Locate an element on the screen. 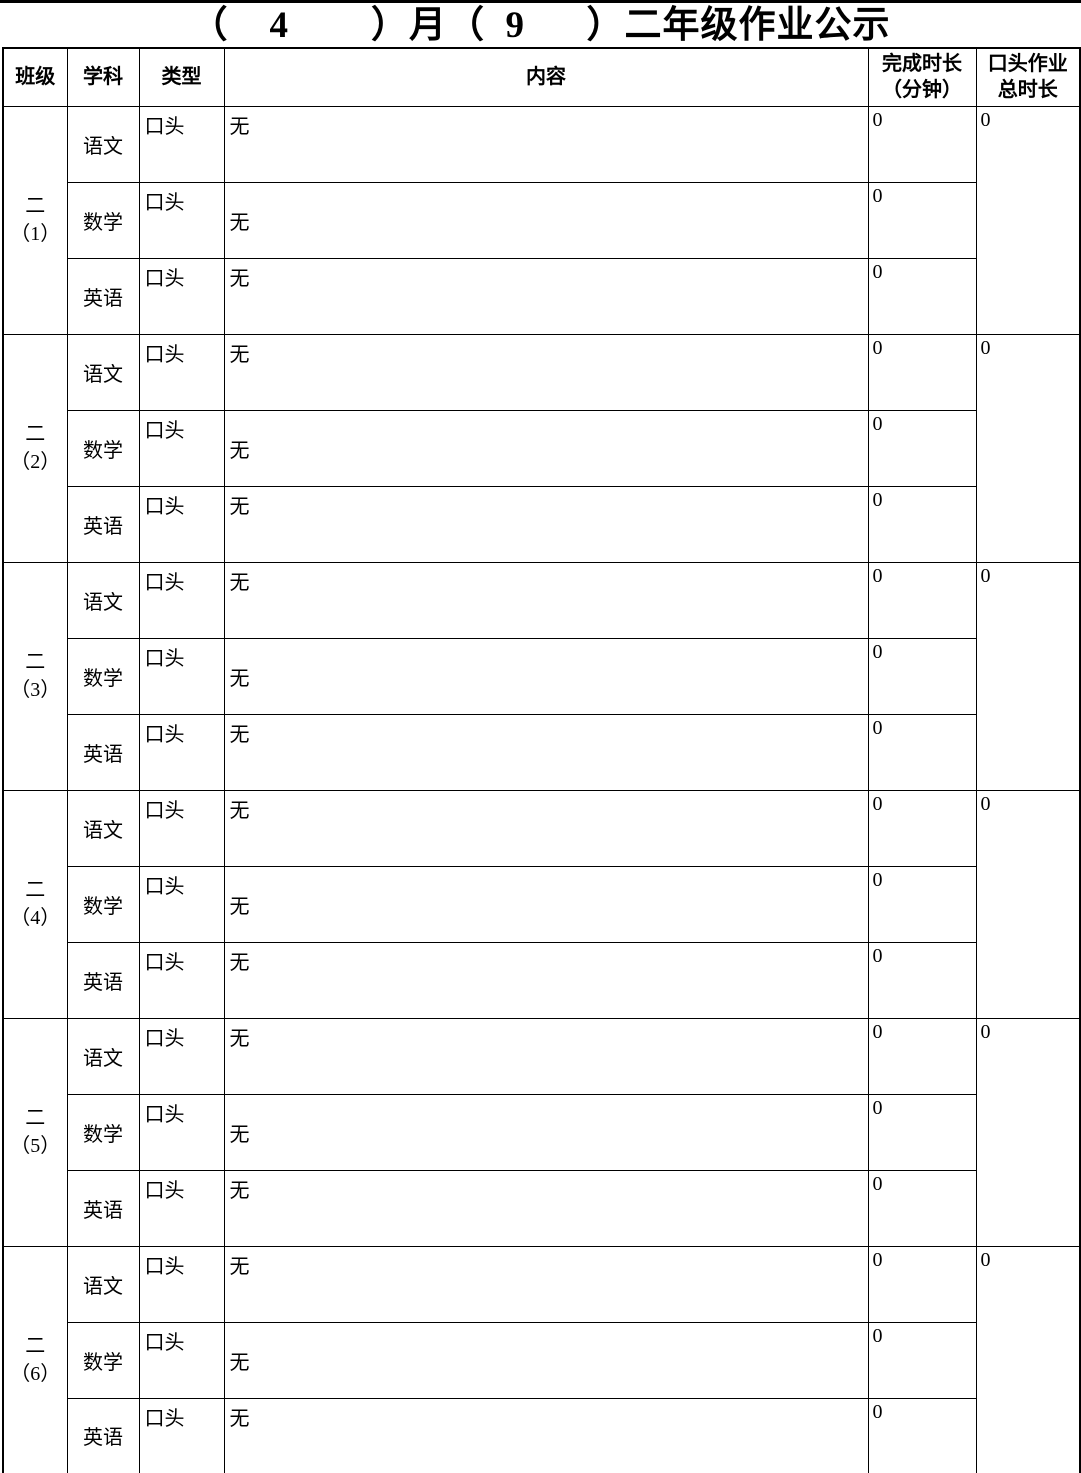  page-title: （ 4 ）月（ 9 ）二年级作业公示 is located at coordinates (540, 25).